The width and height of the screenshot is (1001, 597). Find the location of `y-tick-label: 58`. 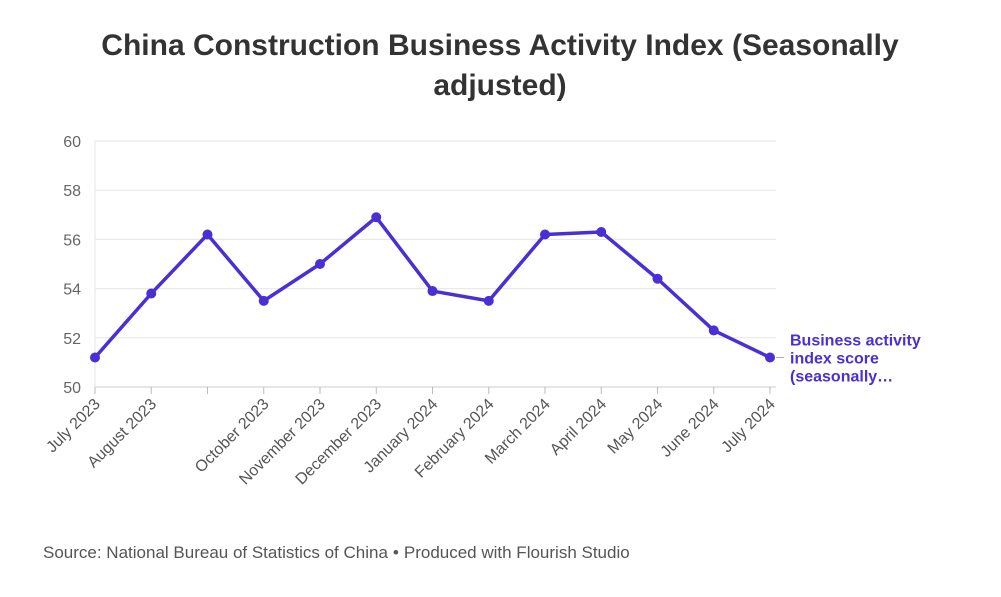

y-tick-label: 58 is located at coordinates (72, 191).